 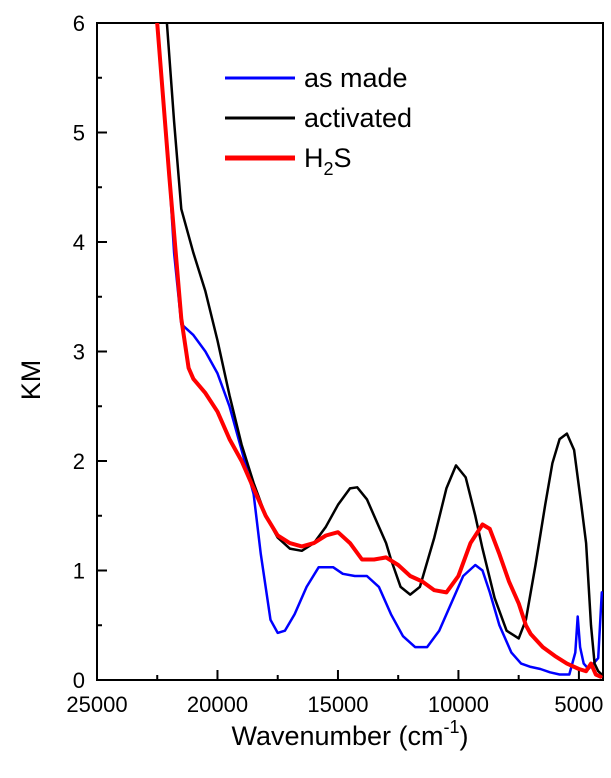 What do you see at coordinates (79, 133) in the screenshot?
I see `y-tick-label: 5` at bounding box center [79, 133].